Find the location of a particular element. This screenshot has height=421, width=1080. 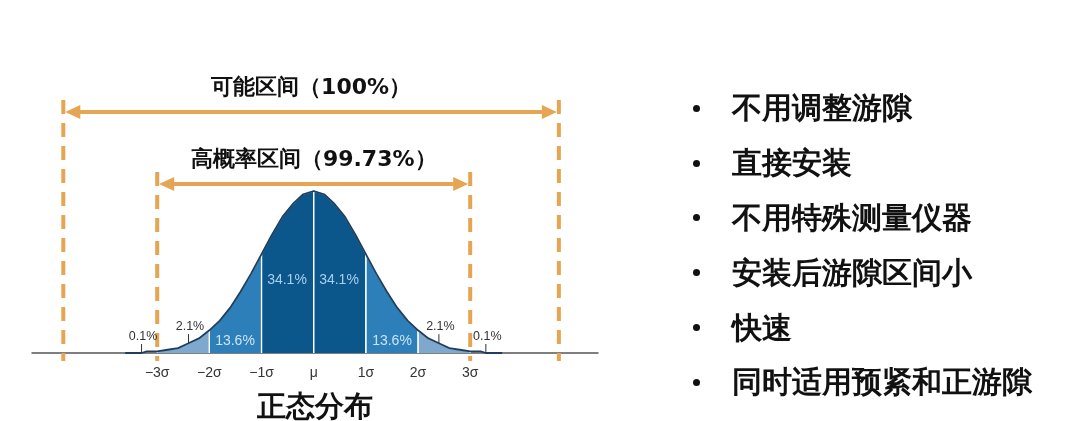

text: 安装后游隙区间小 is located at coordinates (852, 272).